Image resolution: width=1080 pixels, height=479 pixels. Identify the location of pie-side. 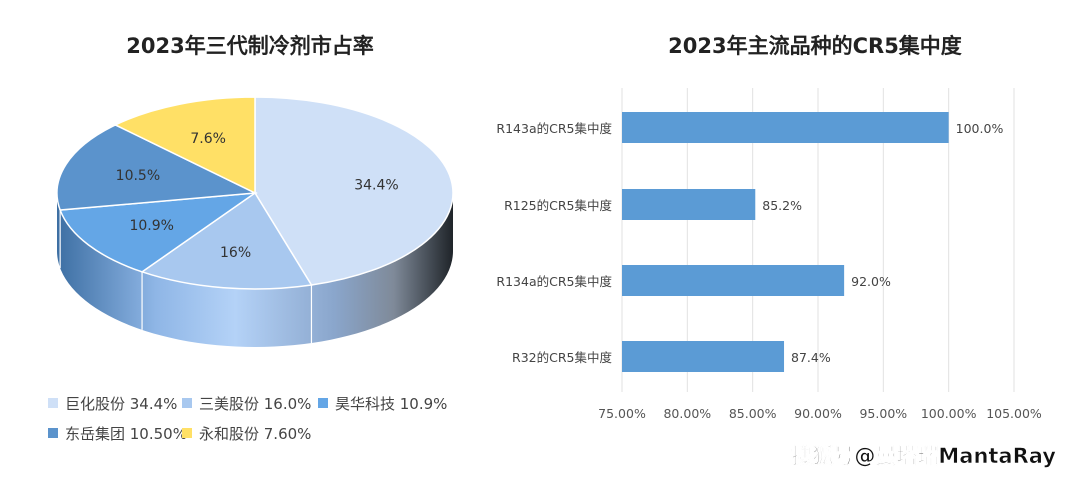
(255, 270).